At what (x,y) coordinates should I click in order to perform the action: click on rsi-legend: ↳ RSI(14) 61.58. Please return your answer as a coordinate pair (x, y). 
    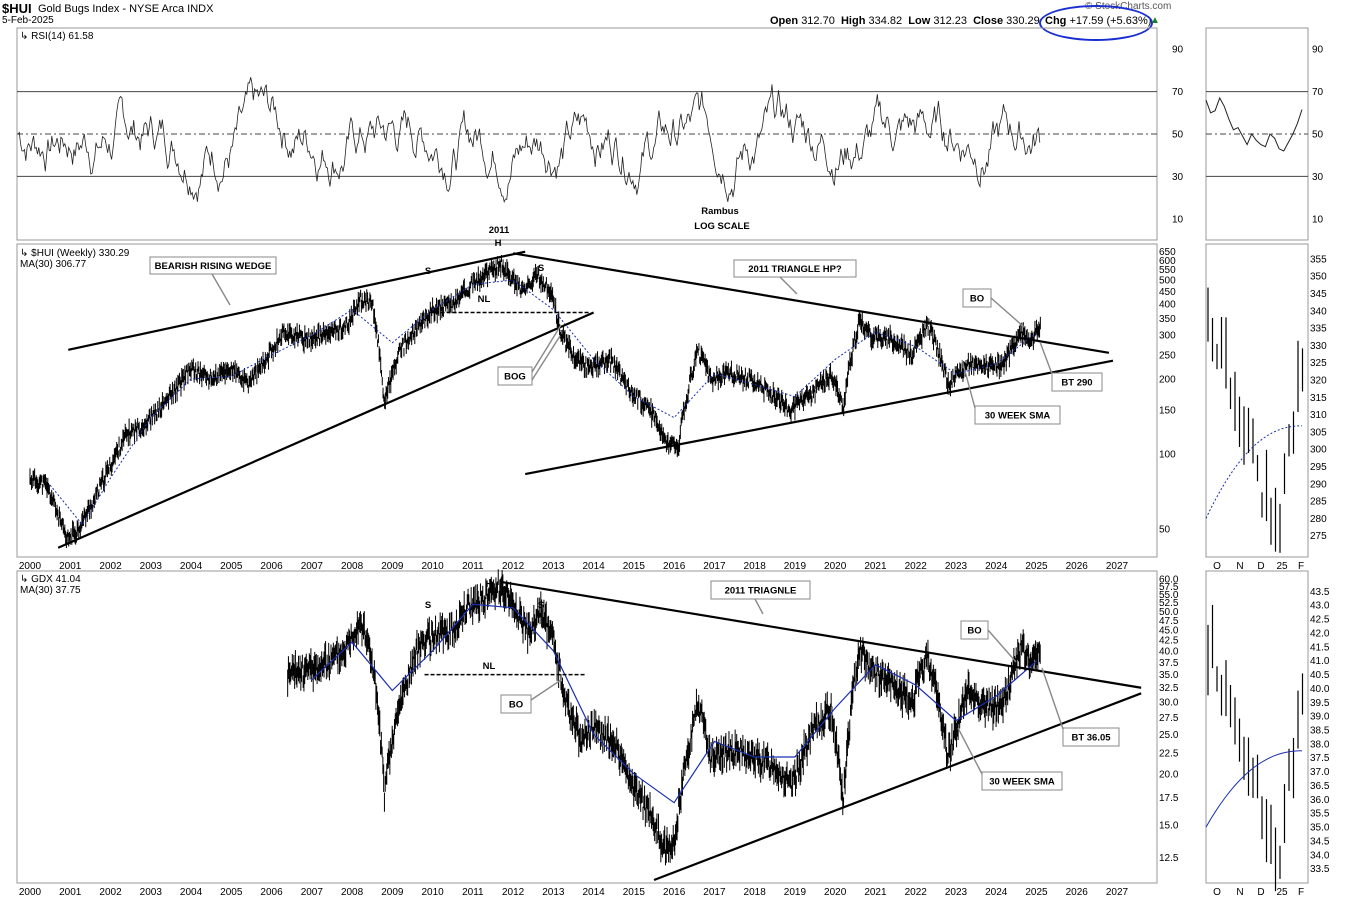
    Looking at the image, I should click on (57, 36).